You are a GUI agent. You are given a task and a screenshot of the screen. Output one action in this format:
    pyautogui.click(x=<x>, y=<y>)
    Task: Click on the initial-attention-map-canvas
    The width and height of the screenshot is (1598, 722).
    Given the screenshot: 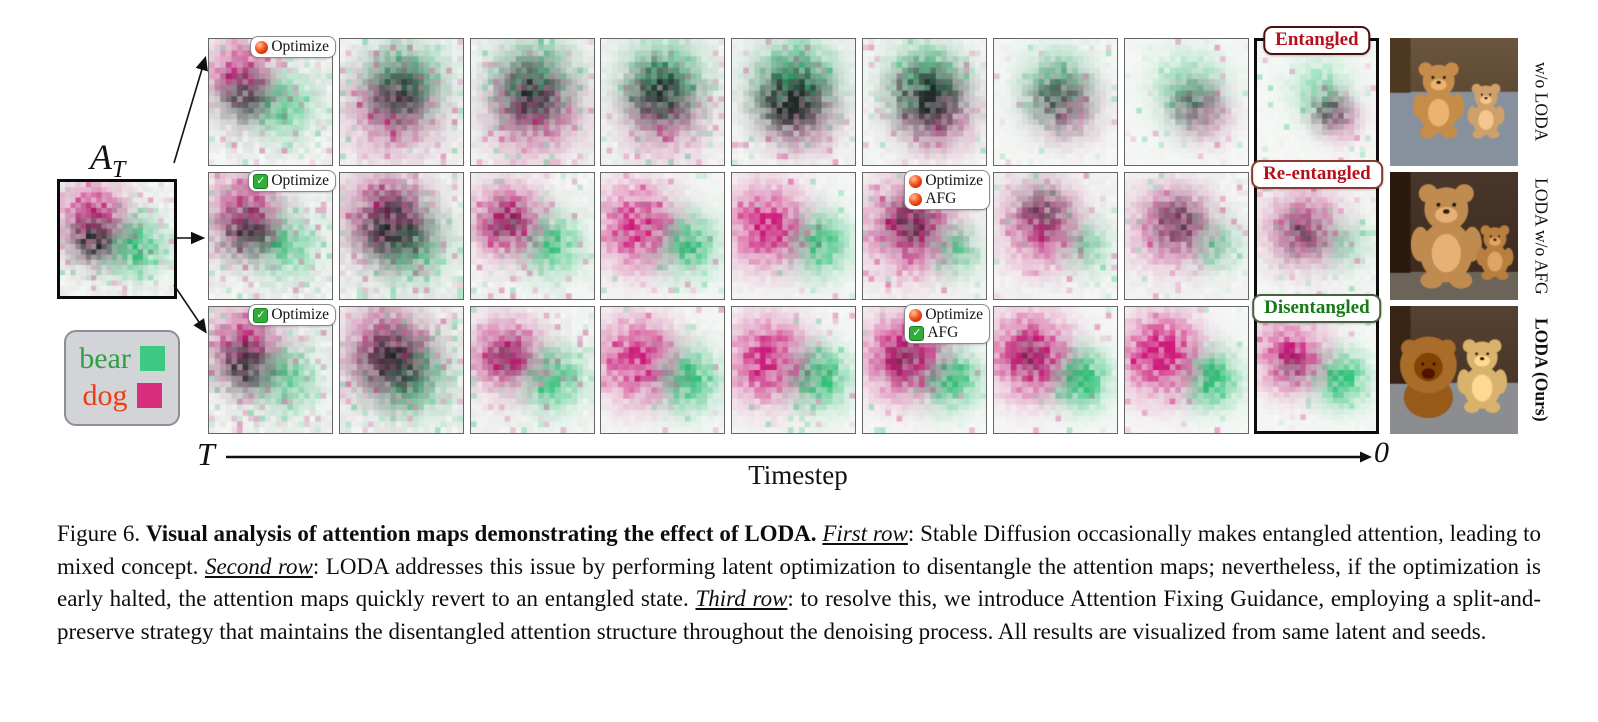 What is the action you would take?
    pyautogui.click(x=117, y=239)
    